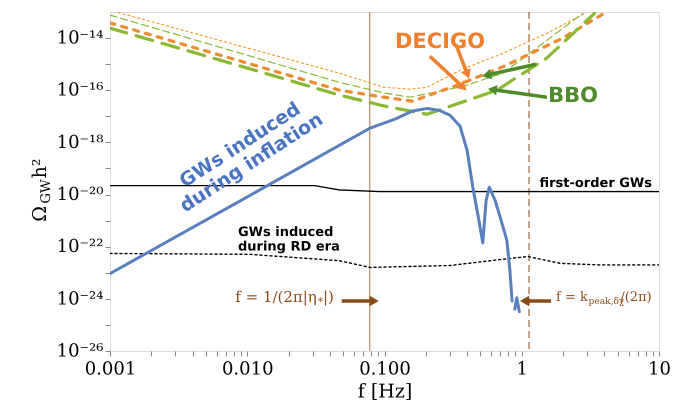 The height and width of the screenshot is (415, 677). I want to click on x-tick-label: 1, so click(522, 369).